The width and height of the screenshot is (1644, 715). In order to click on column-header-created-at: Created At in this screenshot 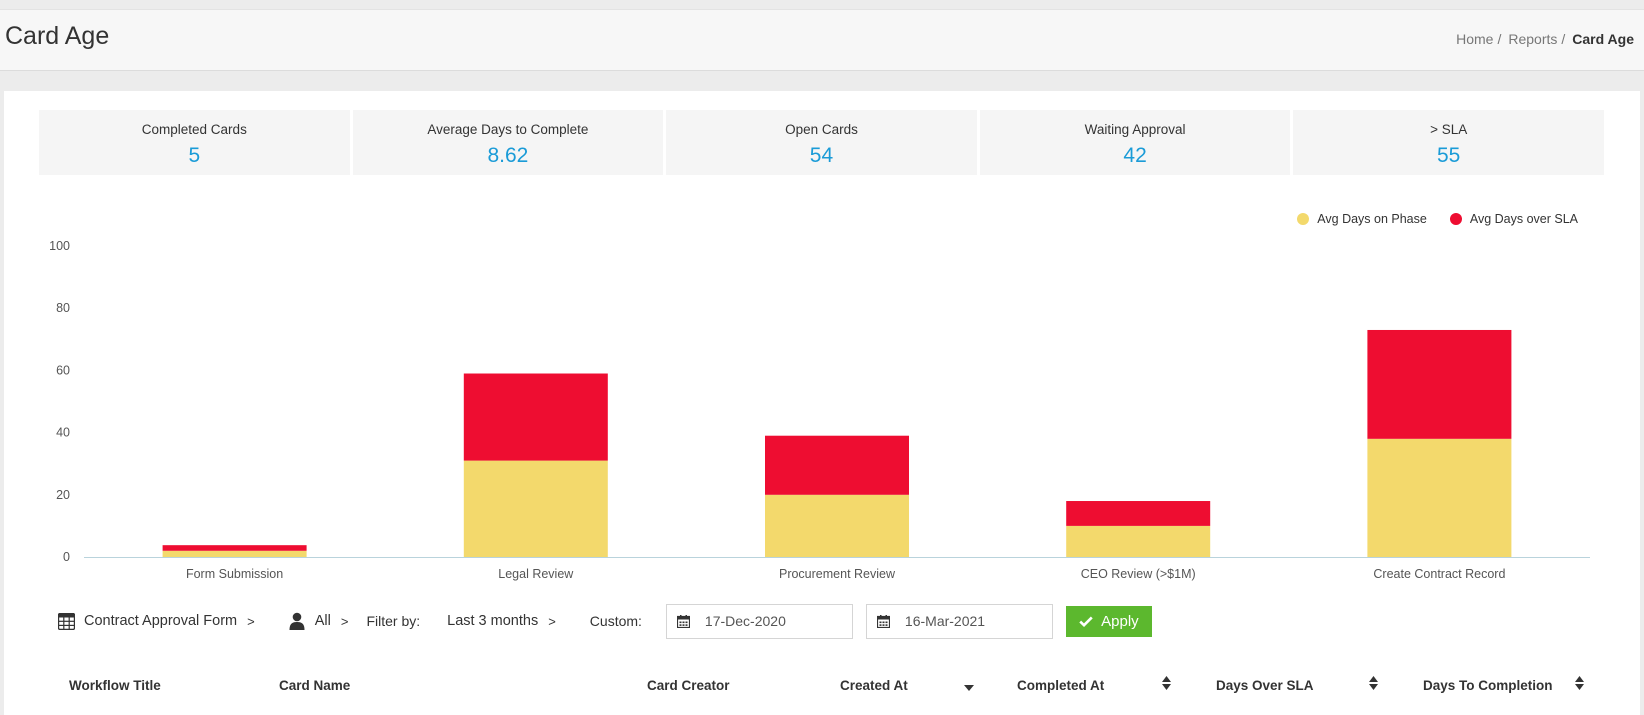, I will do `click(874, 685)`.